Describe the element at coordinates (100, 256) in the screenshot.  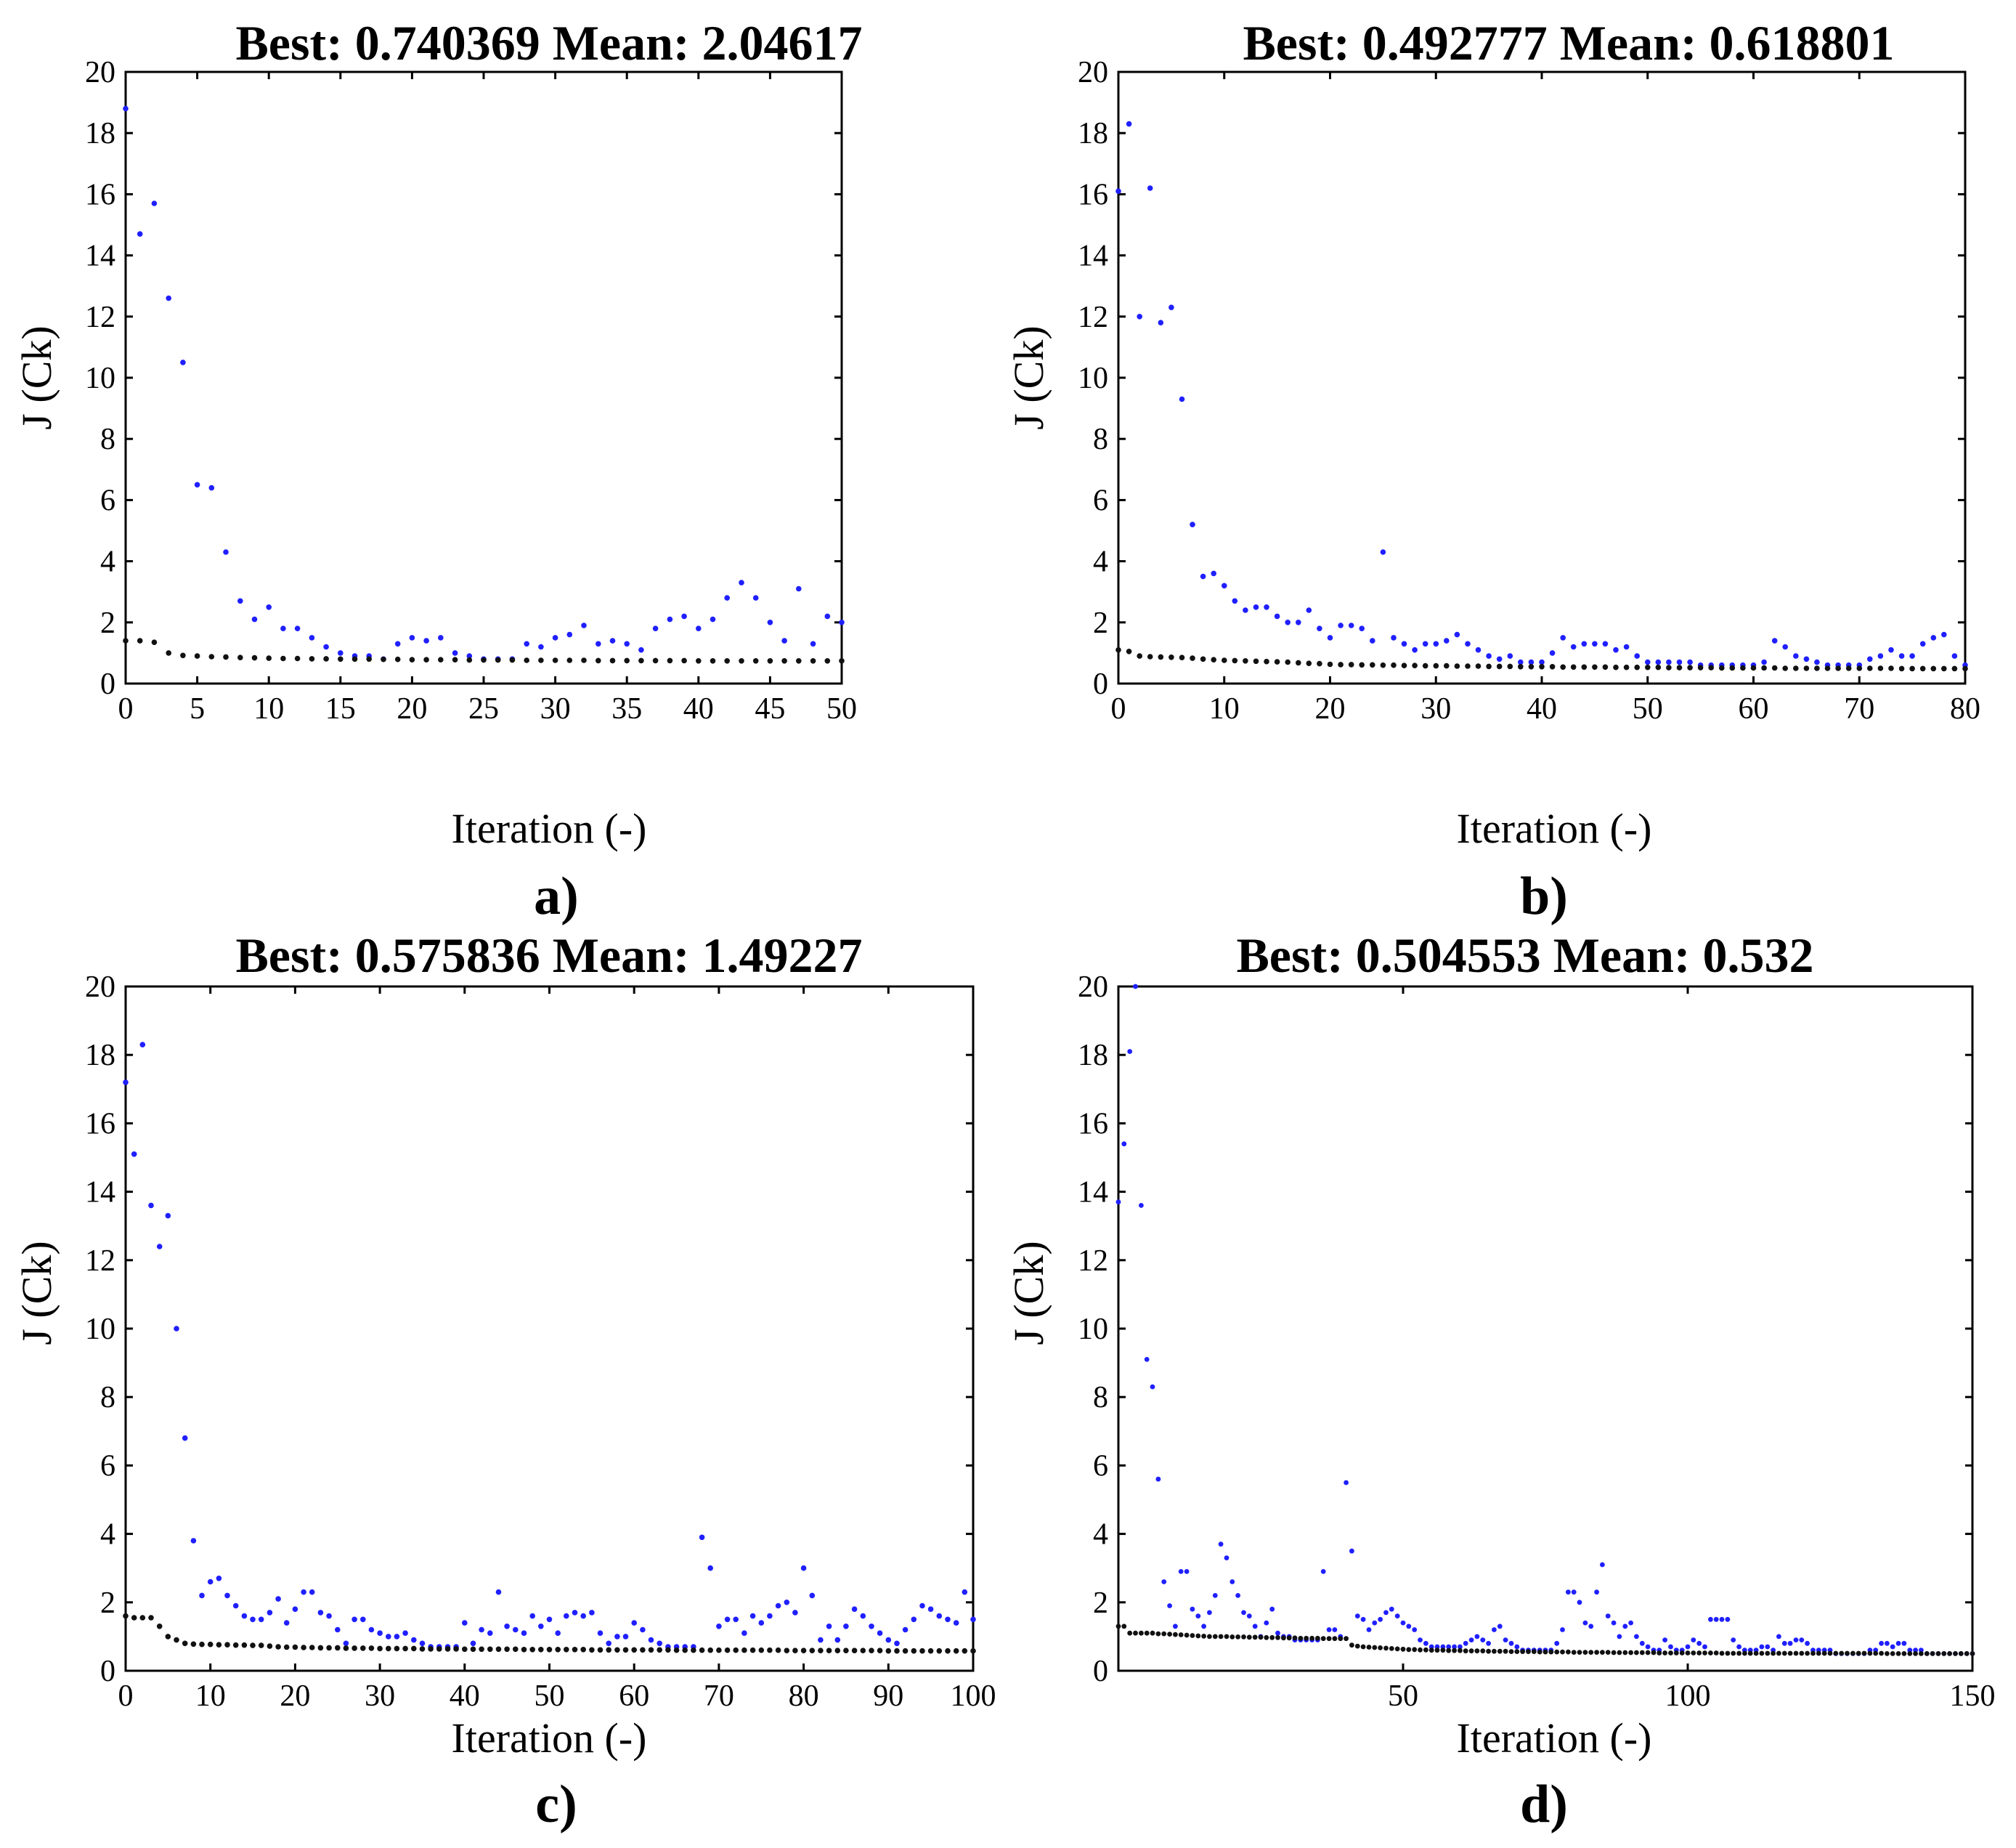
I see `panel-a-ytick-label: 14` at that location.